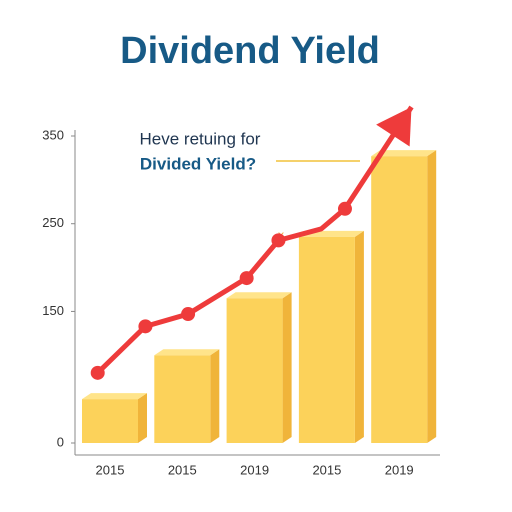  I want to click on annotation: Divided Yield?, so click(198, 163).